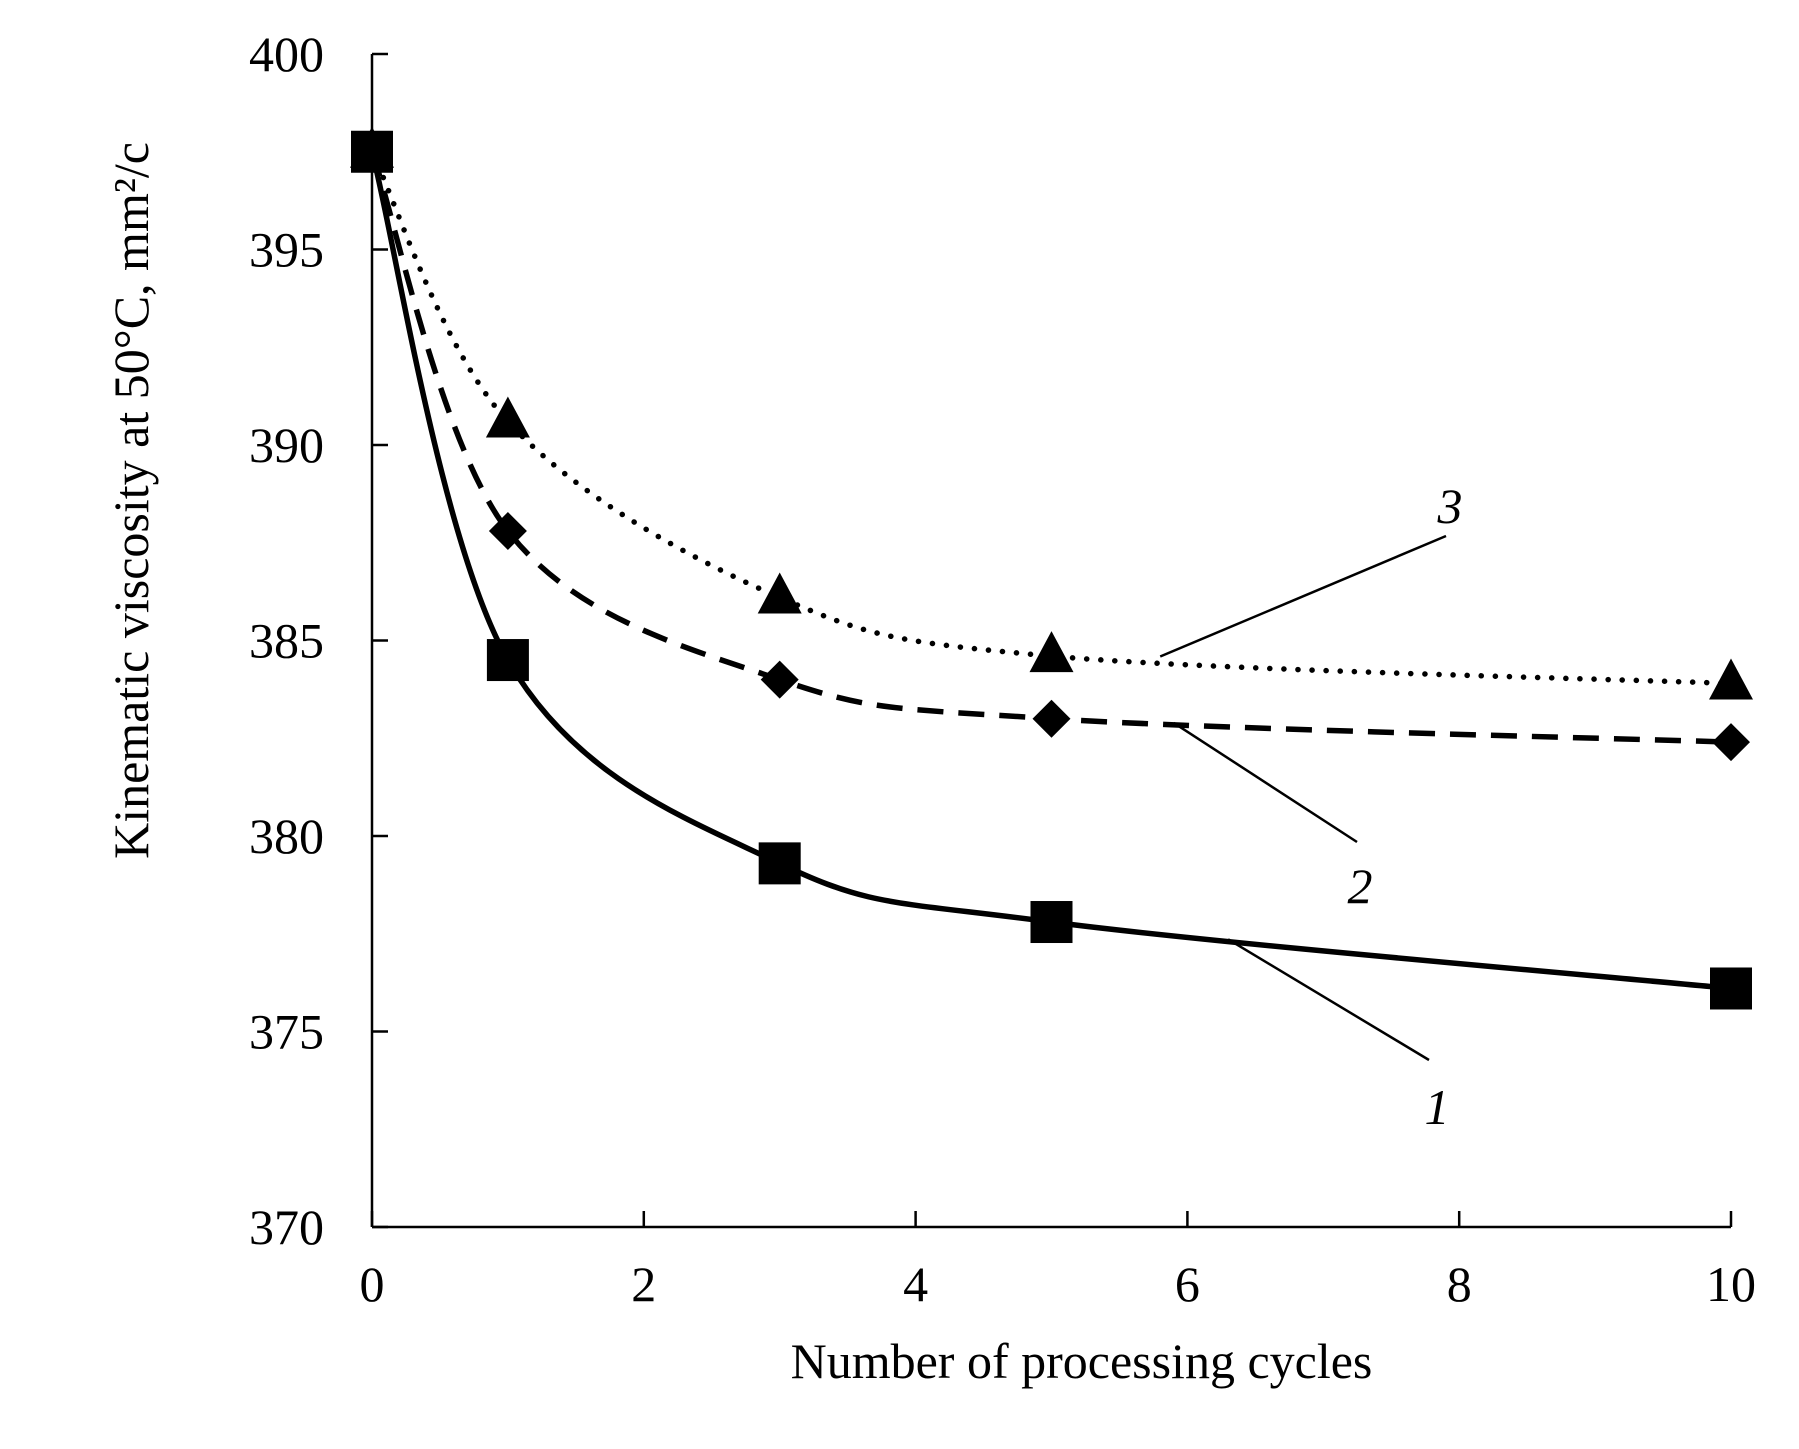 The height and width of the screenshot is (1449, 1799). I want to click on y-axis-ticks: 370 375 380 385 390 395 400, so click(318, 640).